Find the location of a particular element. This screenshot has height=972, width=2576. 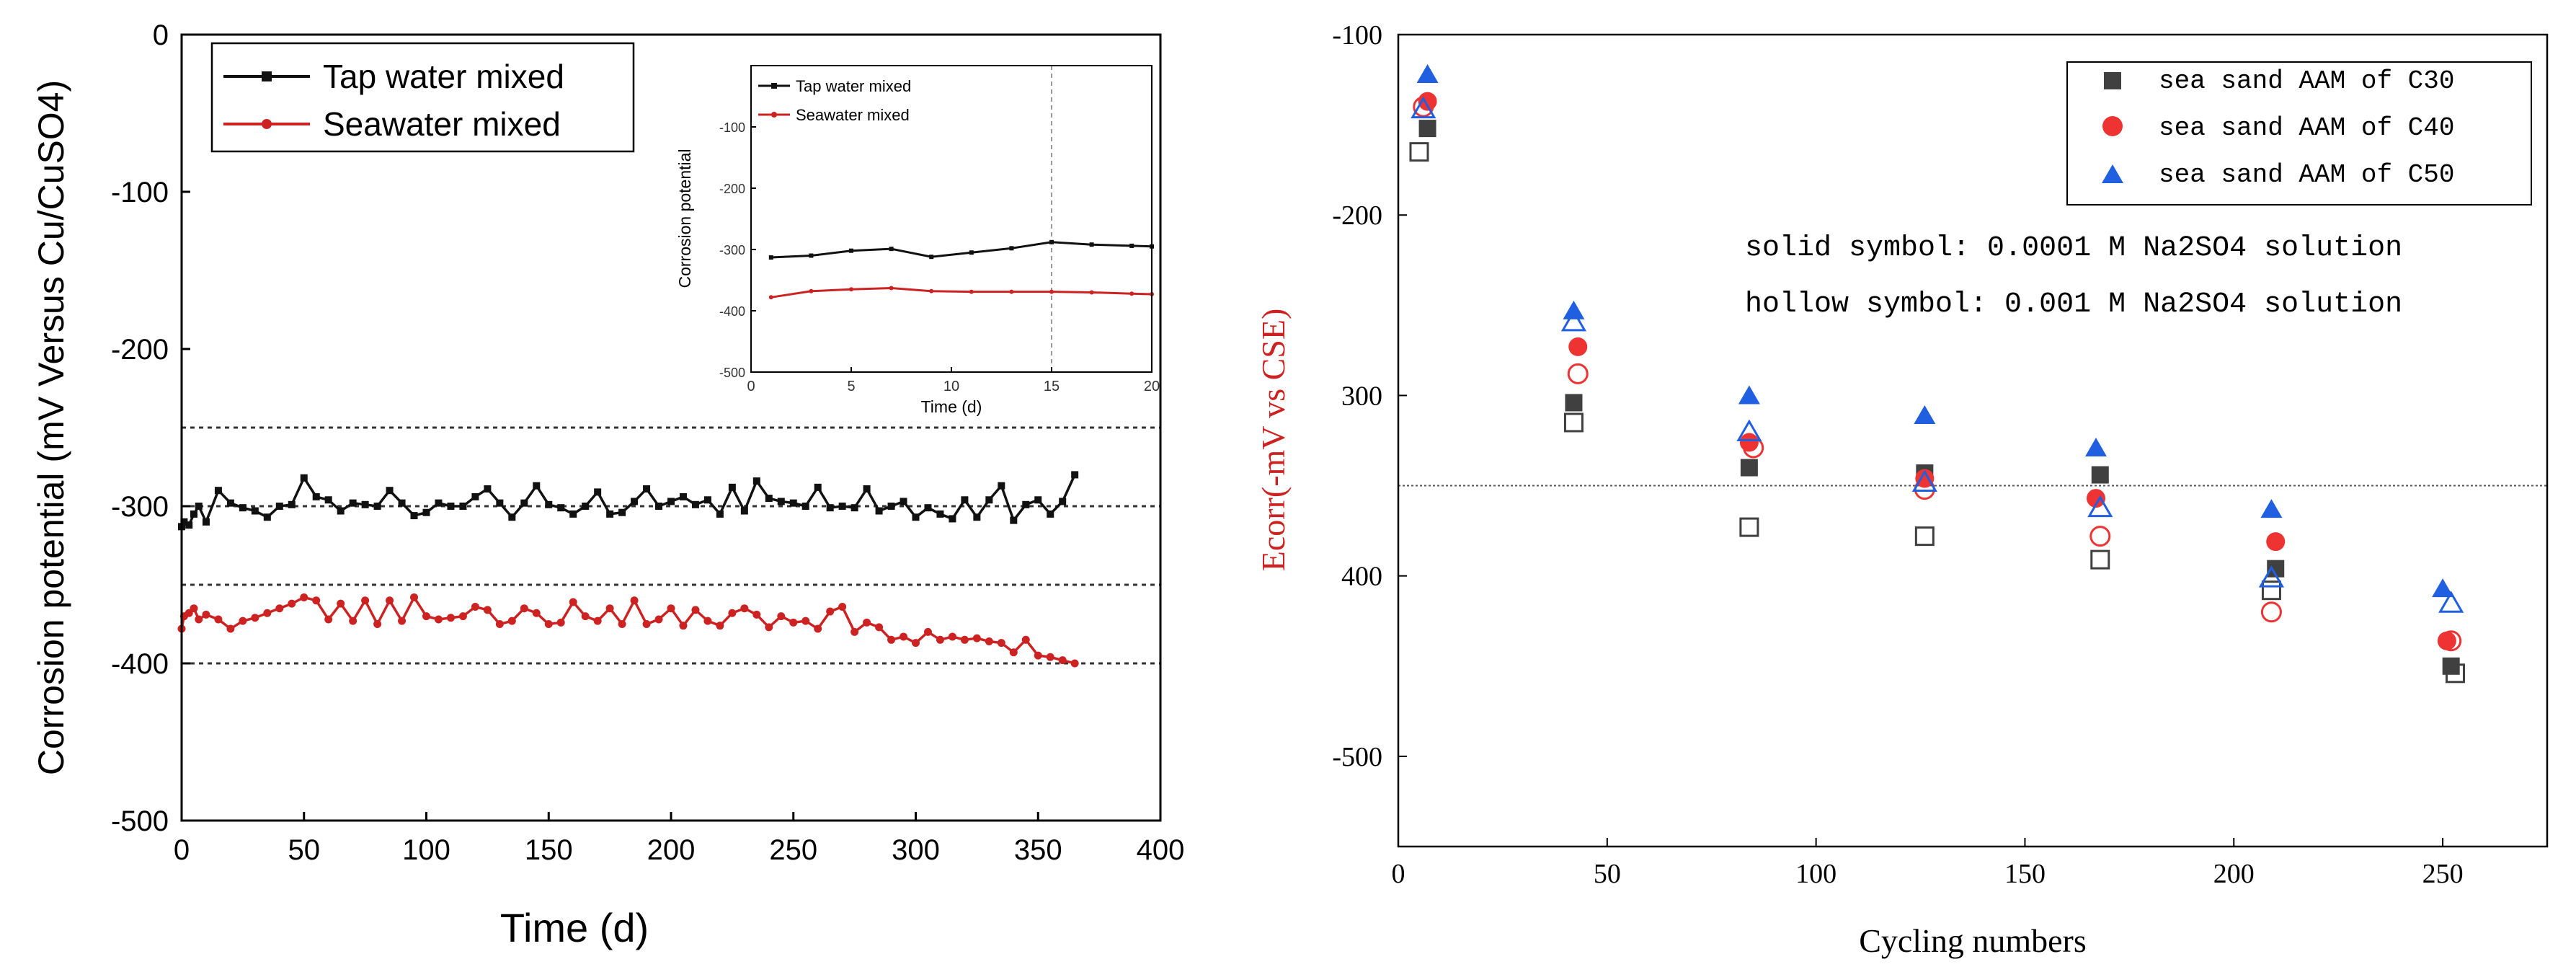

hollow-symbol-note: hollow symbol: 0.001 M Na2SO4 solution is located at coordinates (2073, 304).